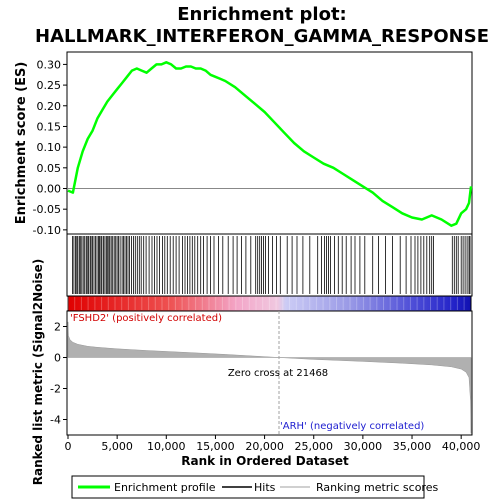 This screenshot has height=500, width=500. What do you see at coordinates (262, 14) in the screenshot?
I see `chart-title-line1: Enrichment plot:` at bounding box center [262, 14].